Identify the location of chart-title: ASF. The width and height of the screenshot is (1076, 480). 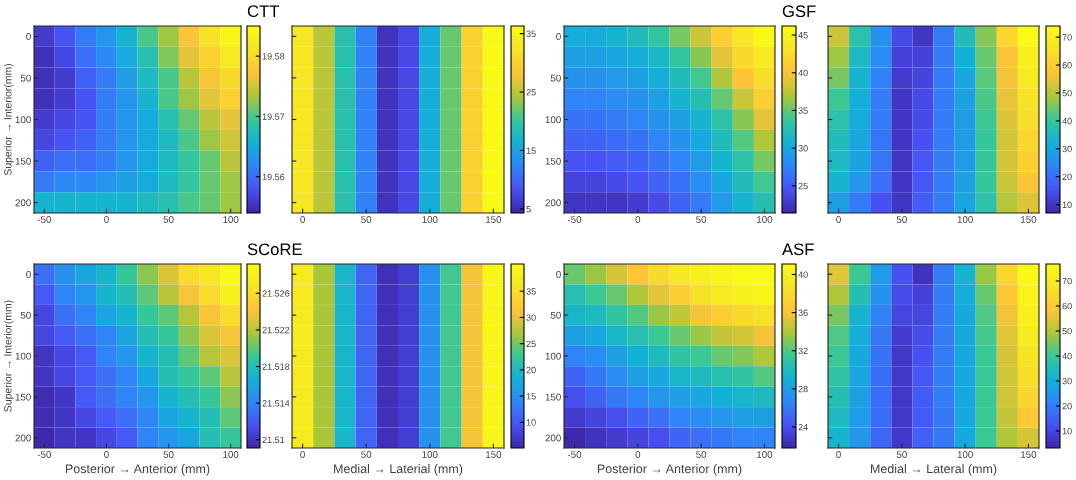
(798, 249).